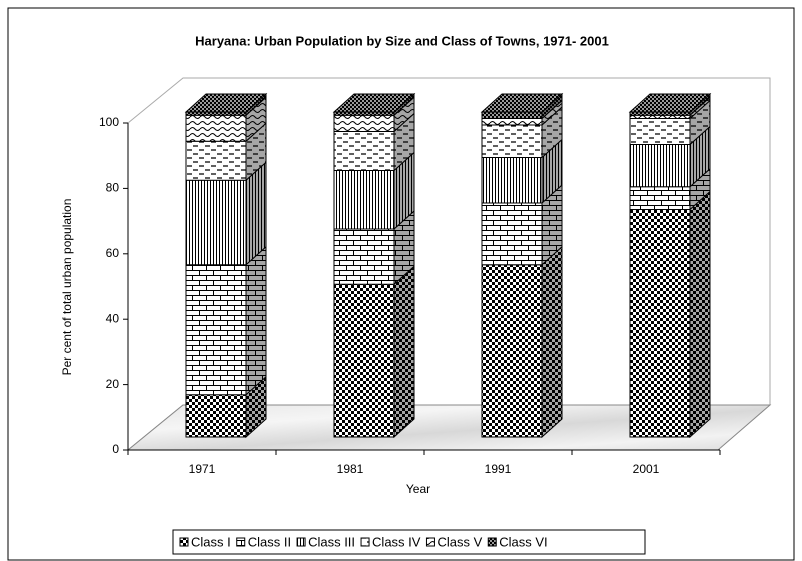 This screenshot has height=561, width=802. Describe the element at coordinates (211, 541) in the screenshot. I see `legend-label: Class I` at that location.